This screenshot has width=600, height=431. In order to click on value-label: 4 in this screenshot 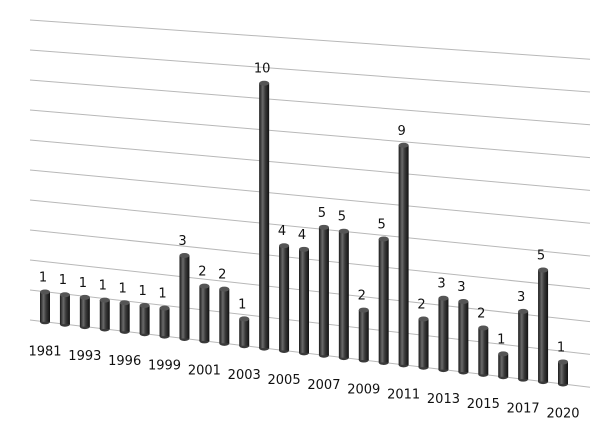, I will do `click(302, 235)`.